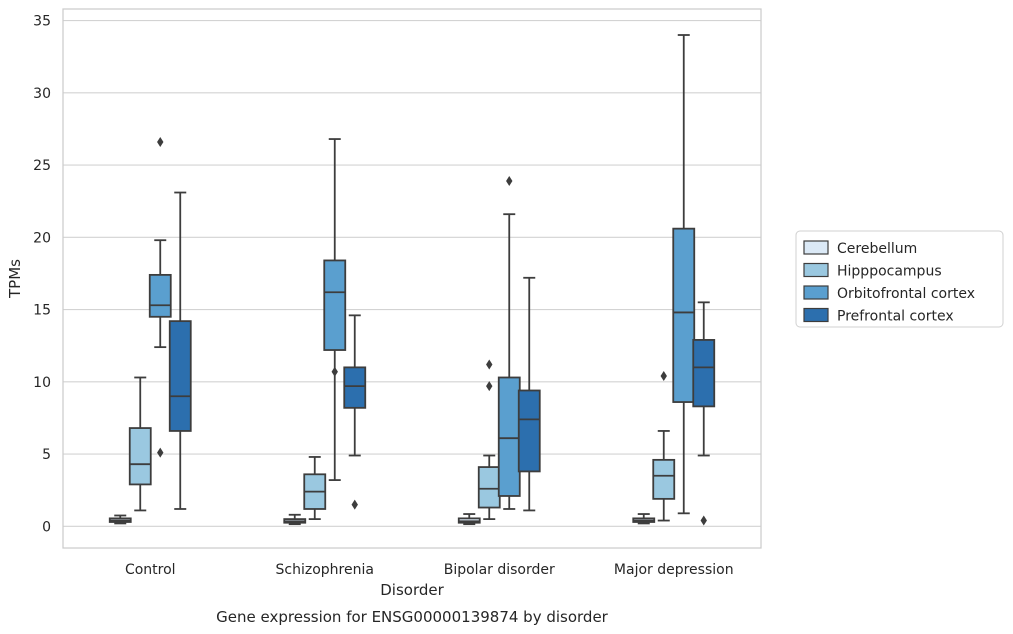 The width and height of the screenshot is (1013, 634). What do you see at coordinates (906, 294) in the screenshot?
I see `legend-label: Orbitofrontal cortex` at bounding box center [906, 294].